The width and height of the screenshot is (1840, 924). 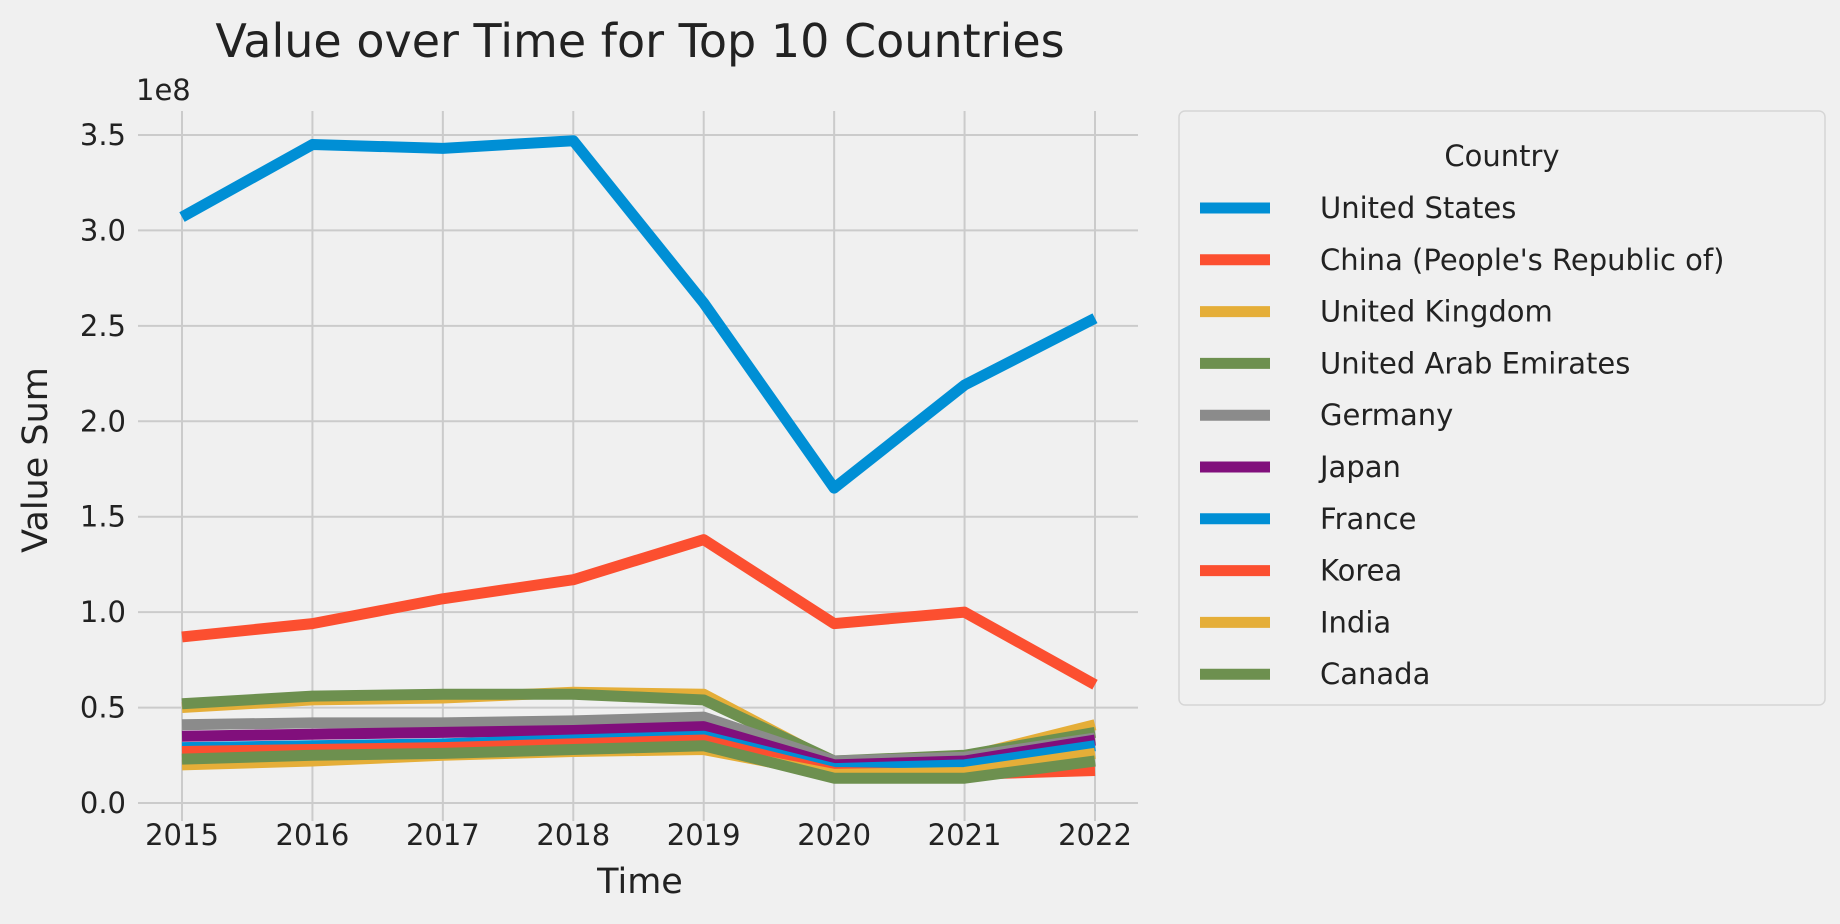 What do you see at coordinates (103, 612) in the screenshot?
I see `y-tick-label: 1.0` at bounding box center [103, 612].